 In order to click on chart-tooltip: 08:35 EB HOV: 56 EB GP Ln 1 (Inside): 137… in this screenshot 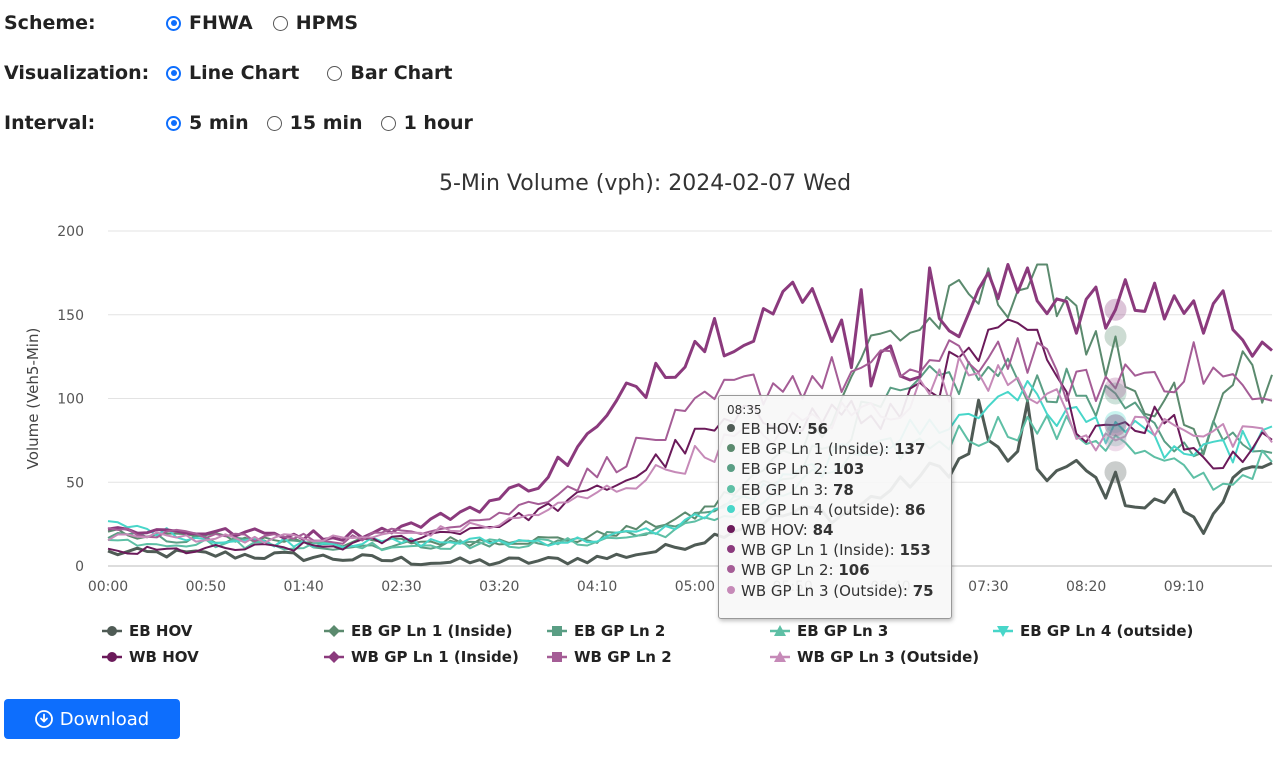, I will do `click(835, 507)`.